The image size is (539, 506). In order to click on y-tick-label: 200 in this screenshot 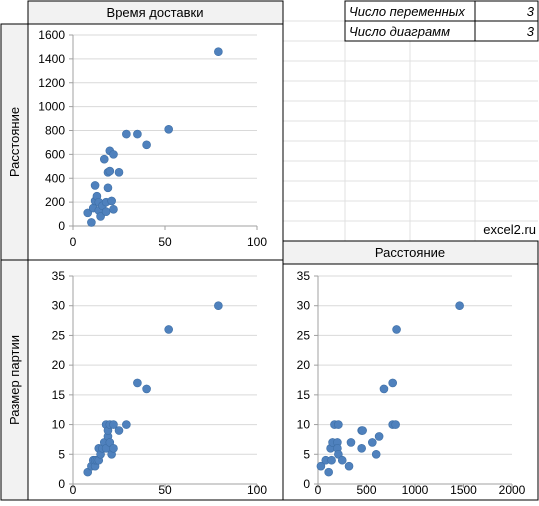, I will do `click(55, 202)`.